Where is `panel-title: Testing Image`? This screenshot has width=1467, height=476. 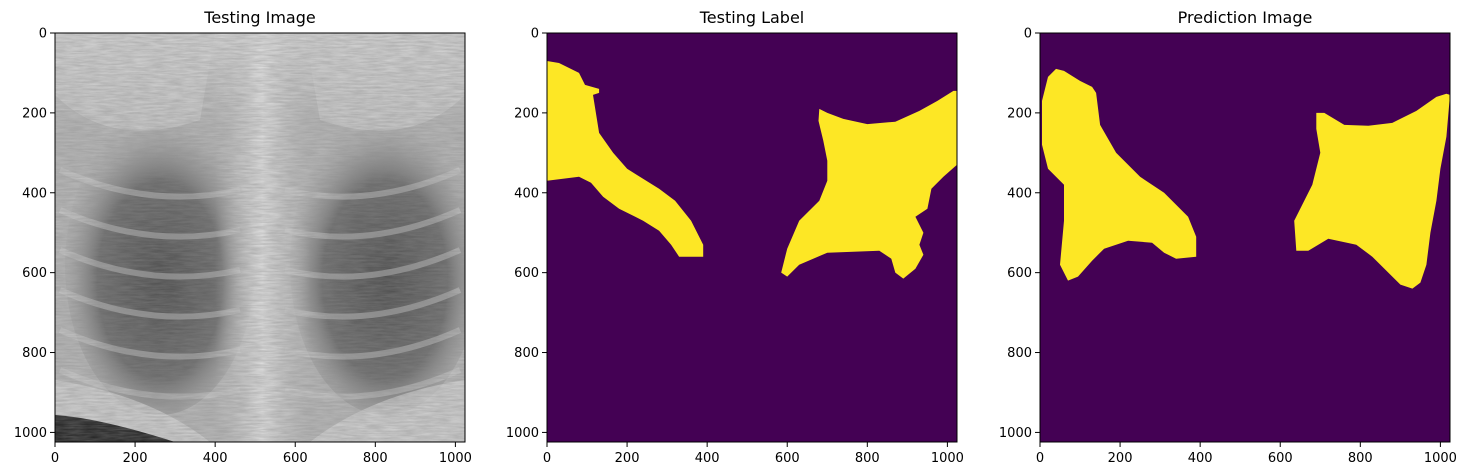 panel-title: Testing Image is located at coordinates (259, 17).